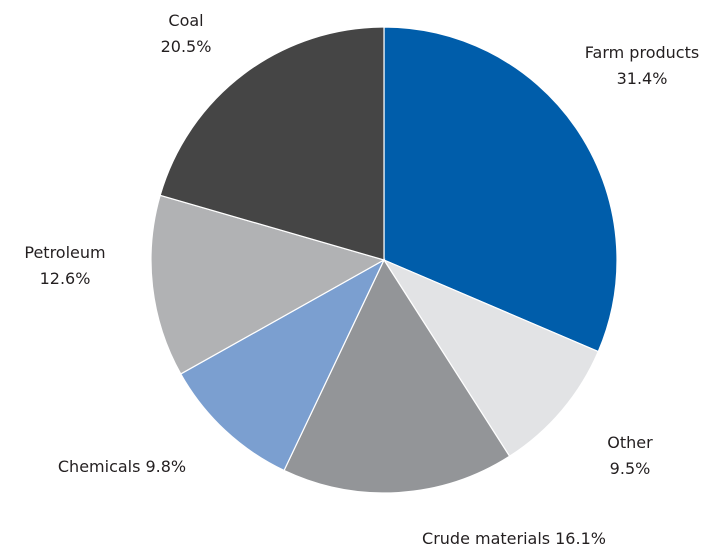 The width and height of the screenshot is (717, 552). What do you see at coordinates (642, 78) in the screenshot?
I see `value-label: 31.4%` at bounding box center [642, 78].